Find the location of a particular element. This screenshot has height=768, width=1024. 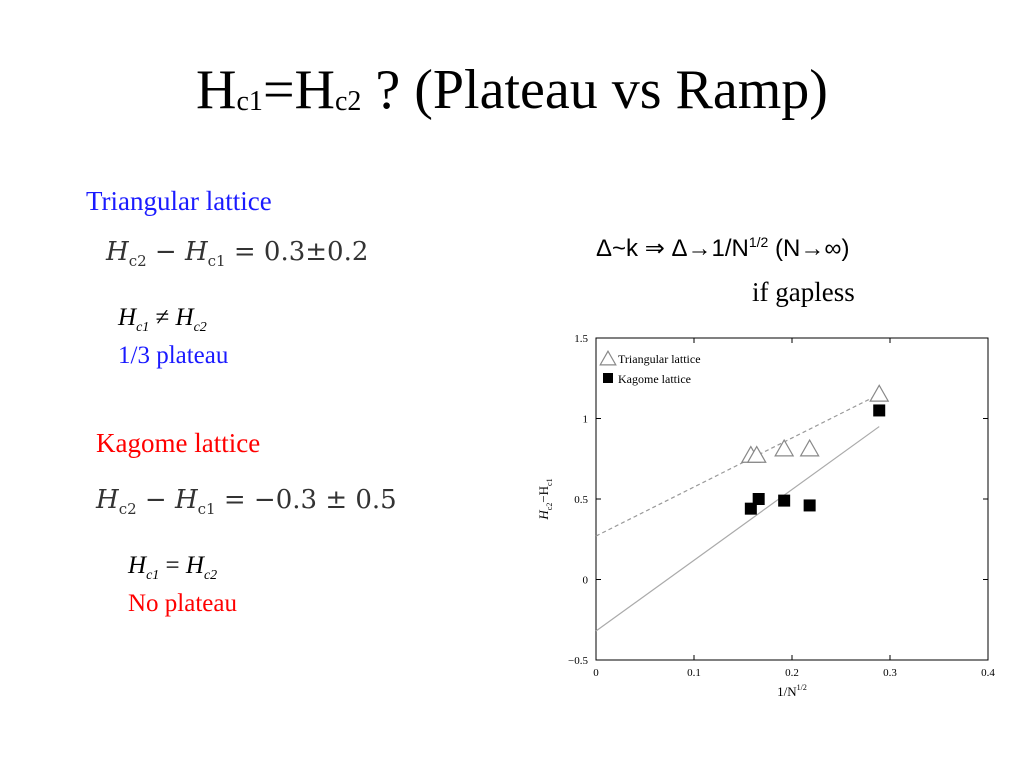

triangular-formula: Hc2 − Hc1 = 0.3±0.2 is located at coordinates (237, 254).